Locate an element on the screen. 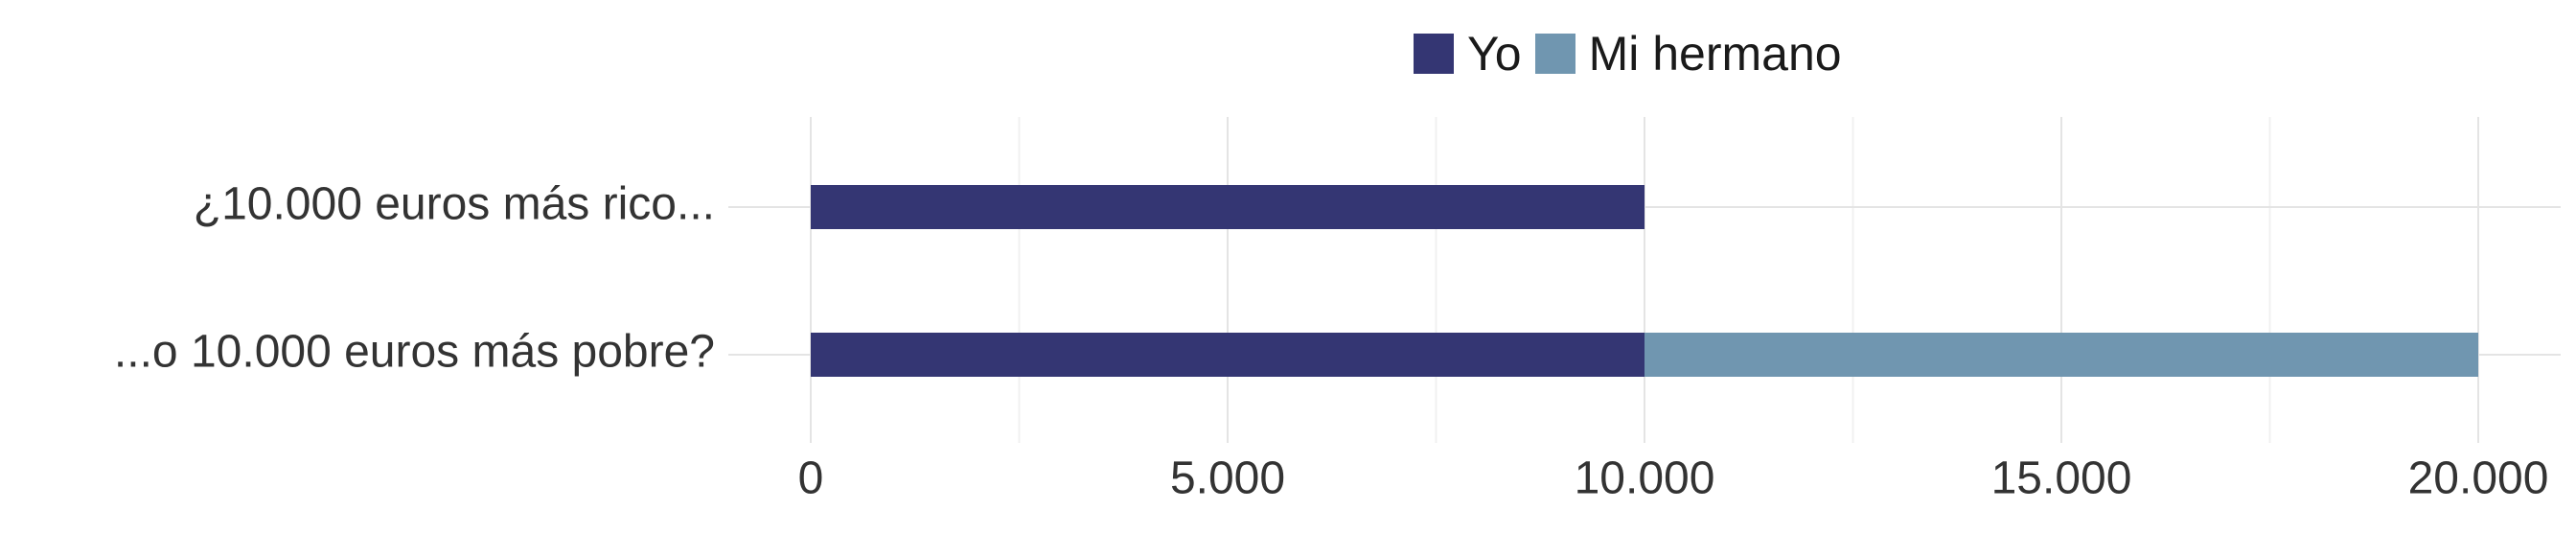  legend-item-mi-hermano: Mi hermano is located at coordinates (1688, 53).